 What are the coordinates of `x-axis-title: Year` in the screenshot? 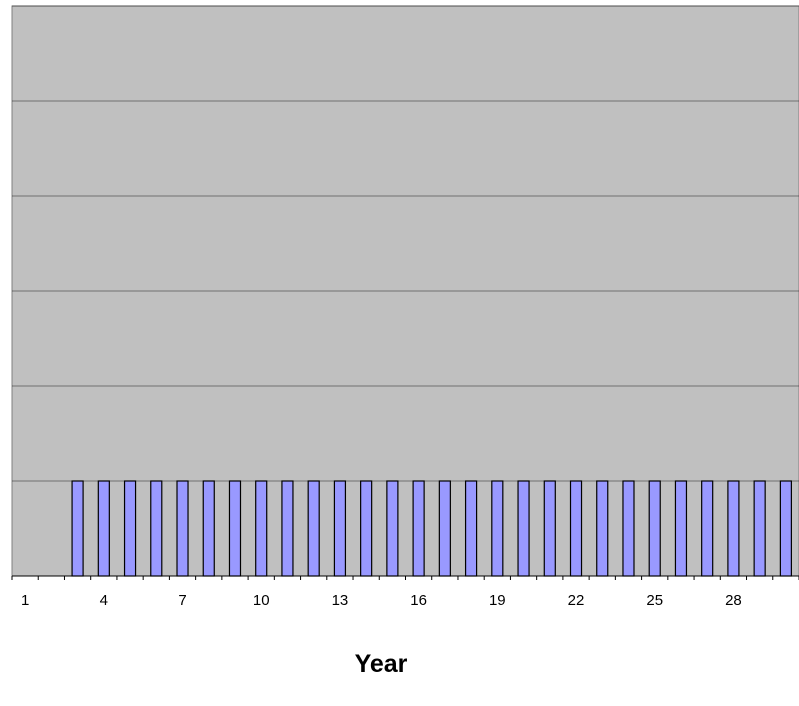 It's located at (381, 664).